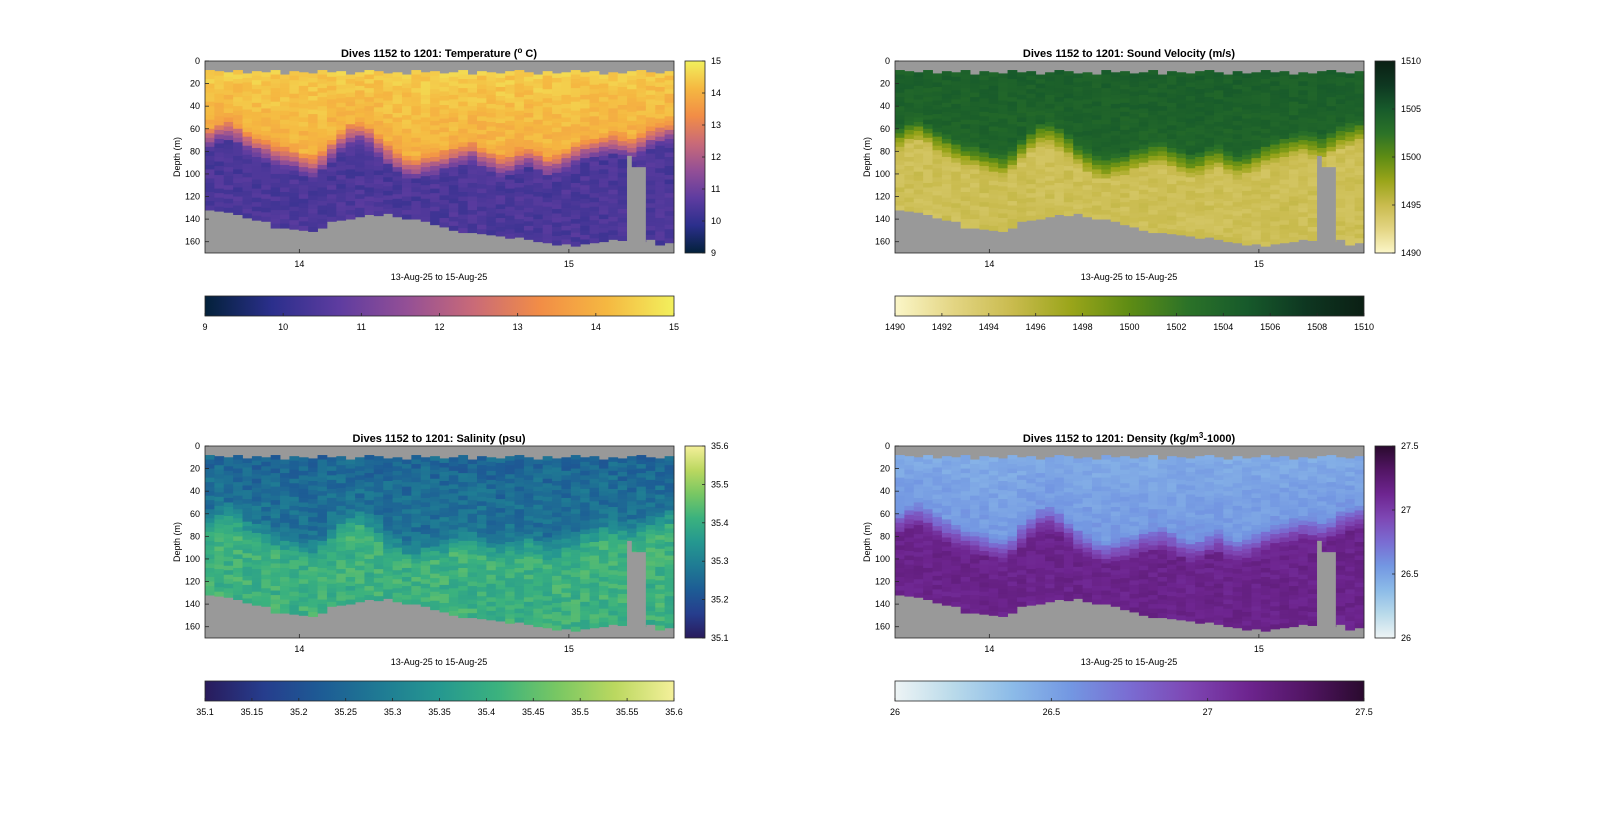 Image resolution: width=1600 pixels, height=830 pixels. What do you see at coordinates (1036, 327) in the screenshot?
I see `colorbar-tick-label: 1496` at bounding box center [1036, 327].